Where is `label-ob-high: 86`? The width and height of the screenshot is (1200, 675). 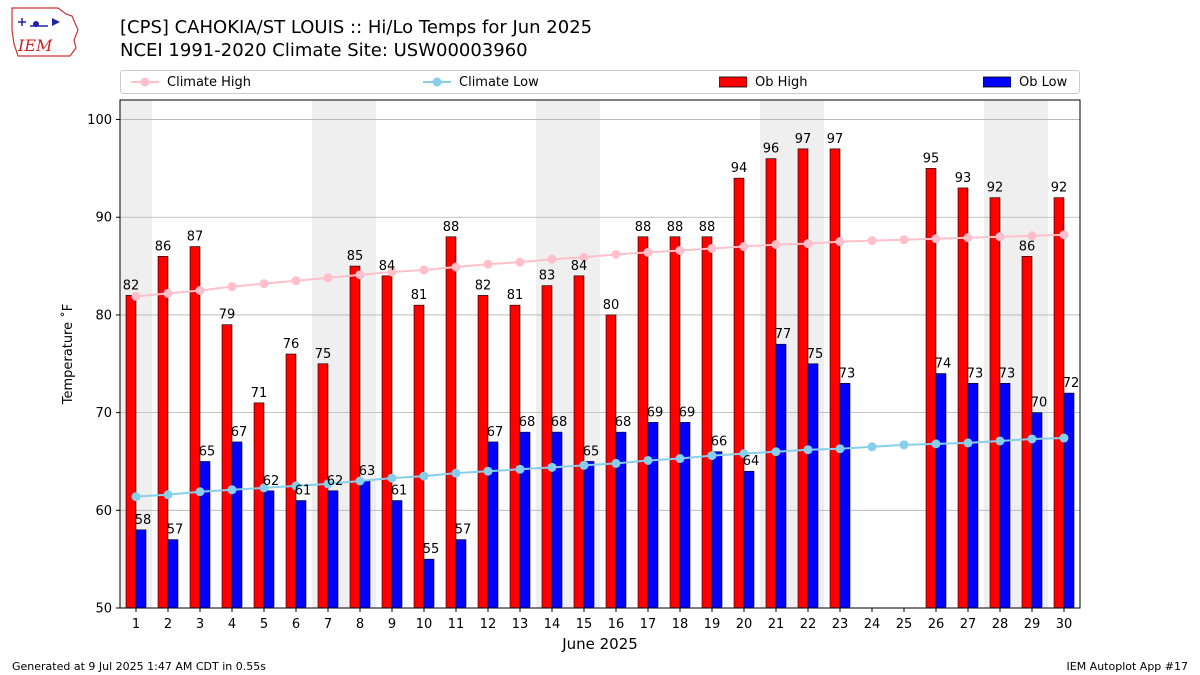 label-ob-high: 86 is located at coordinates (163, 246).